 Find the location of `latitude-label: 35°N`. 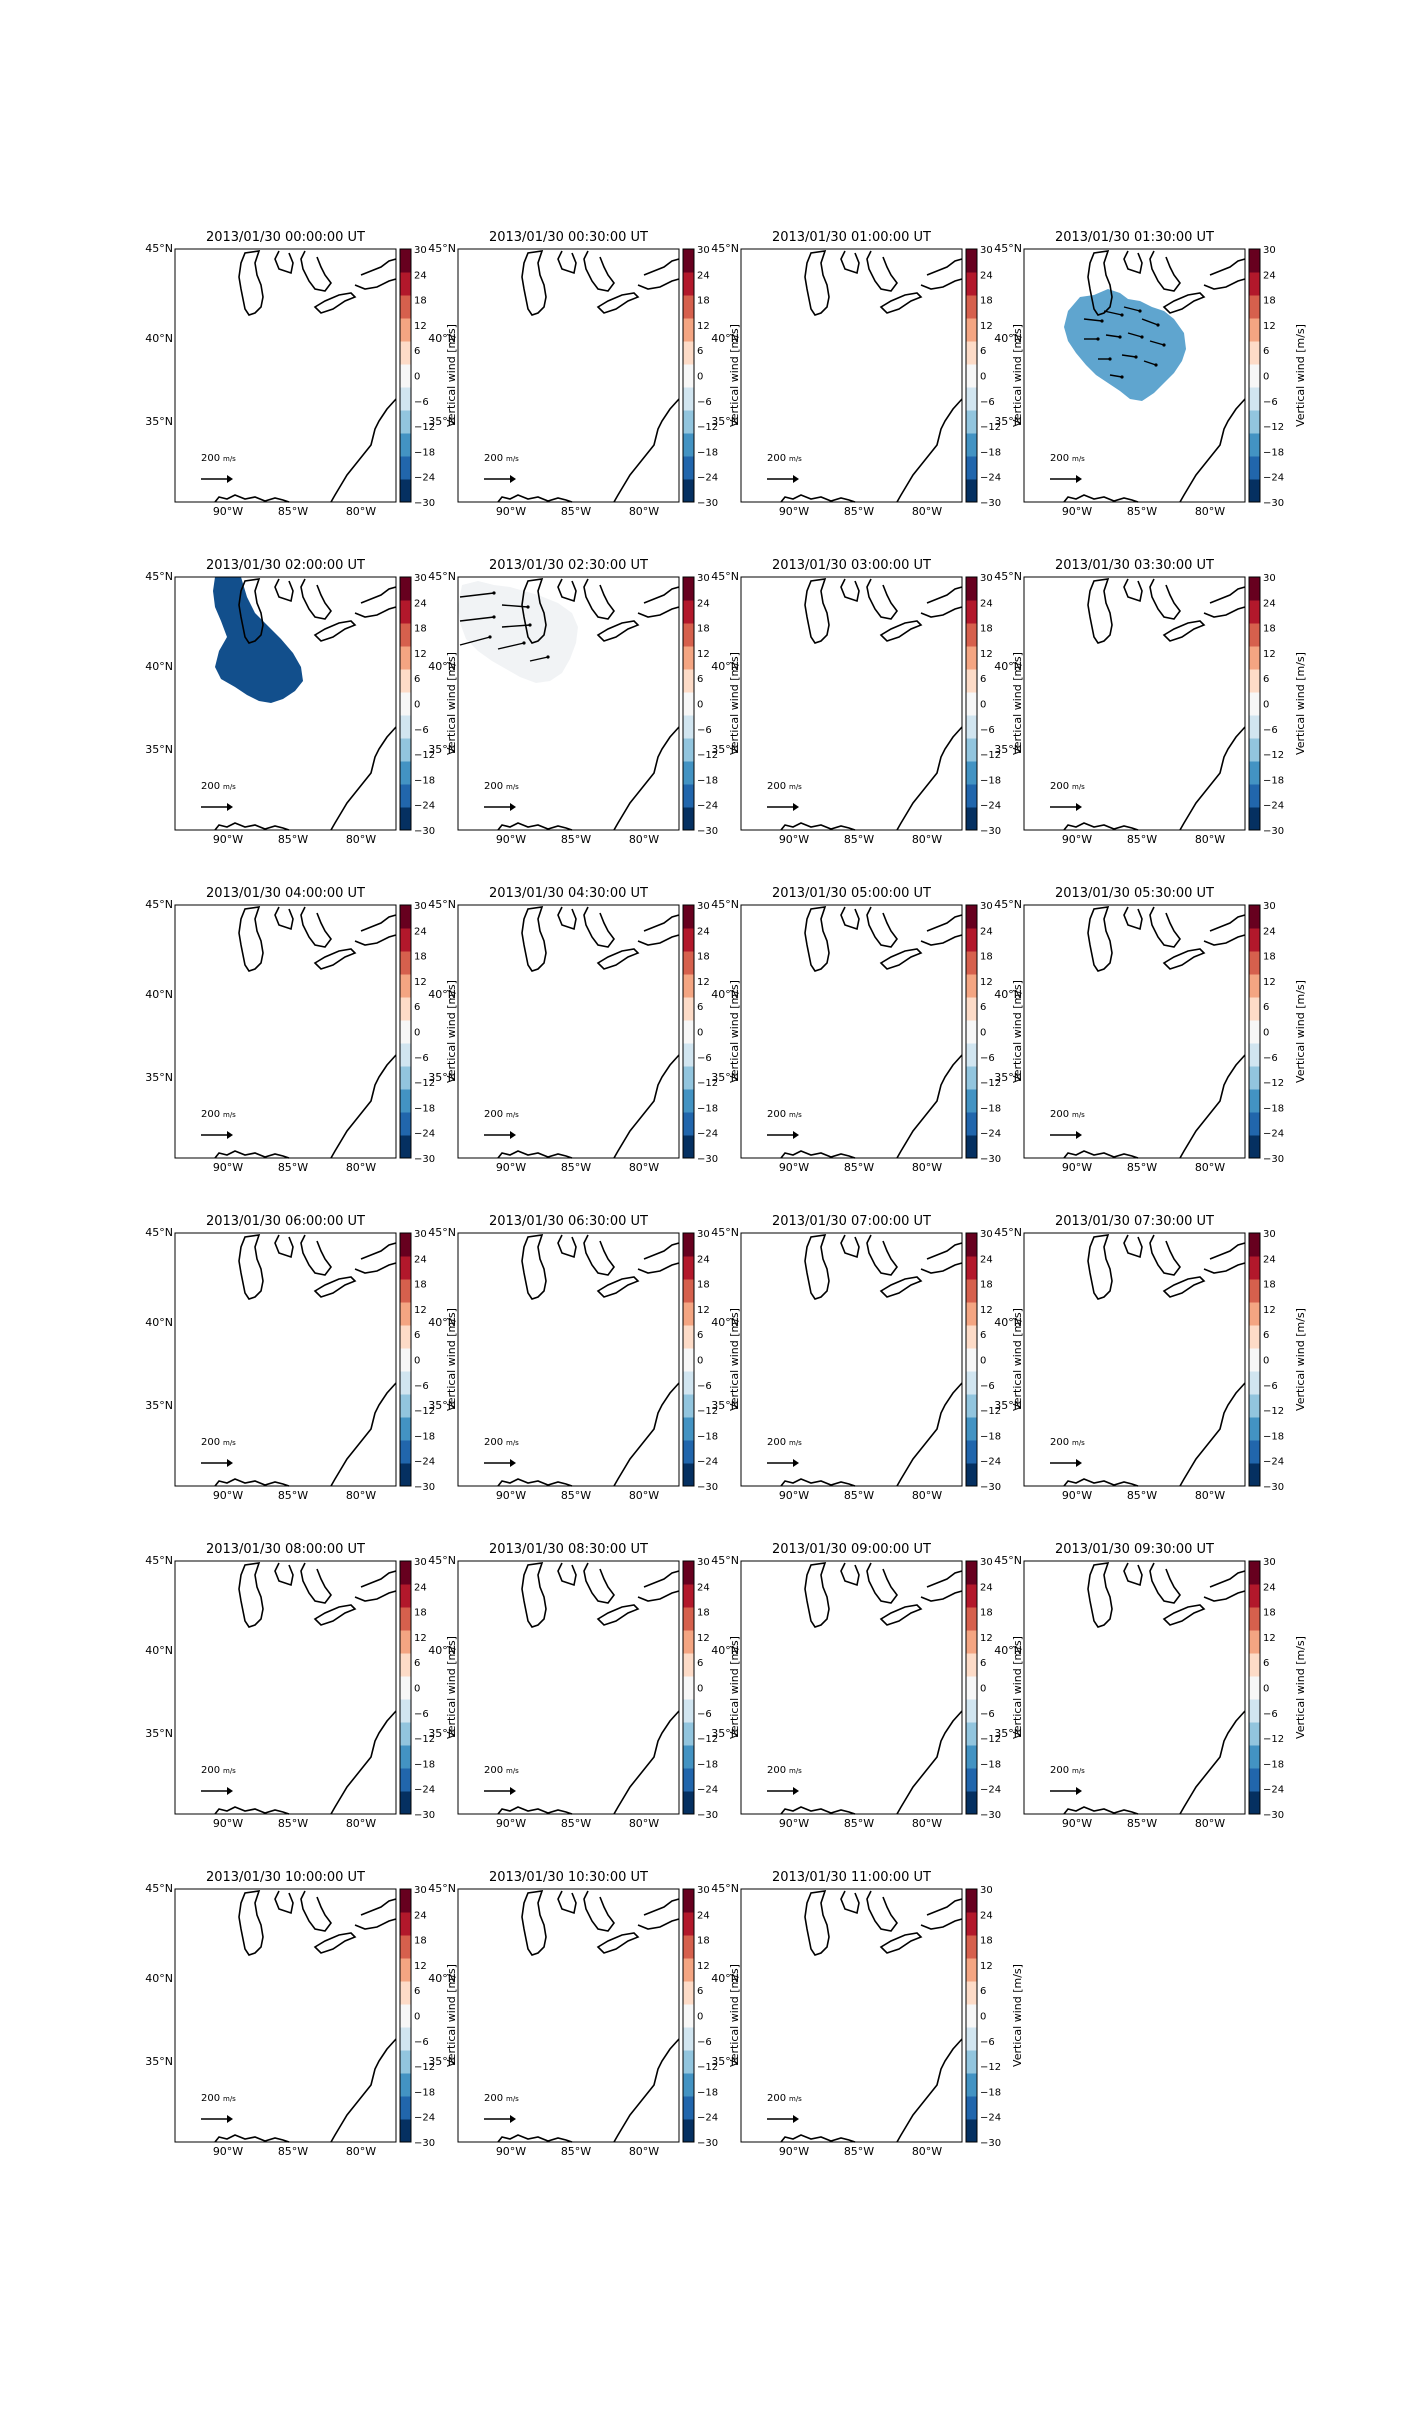

latitude-label: 35°N is located at coordinates (159, 1733).